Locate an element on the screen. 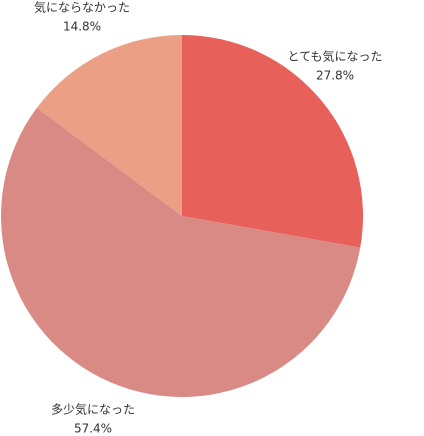 This screenshot has width=424, height=436. value-label: 57.4% is located at coordinates (93, 429).